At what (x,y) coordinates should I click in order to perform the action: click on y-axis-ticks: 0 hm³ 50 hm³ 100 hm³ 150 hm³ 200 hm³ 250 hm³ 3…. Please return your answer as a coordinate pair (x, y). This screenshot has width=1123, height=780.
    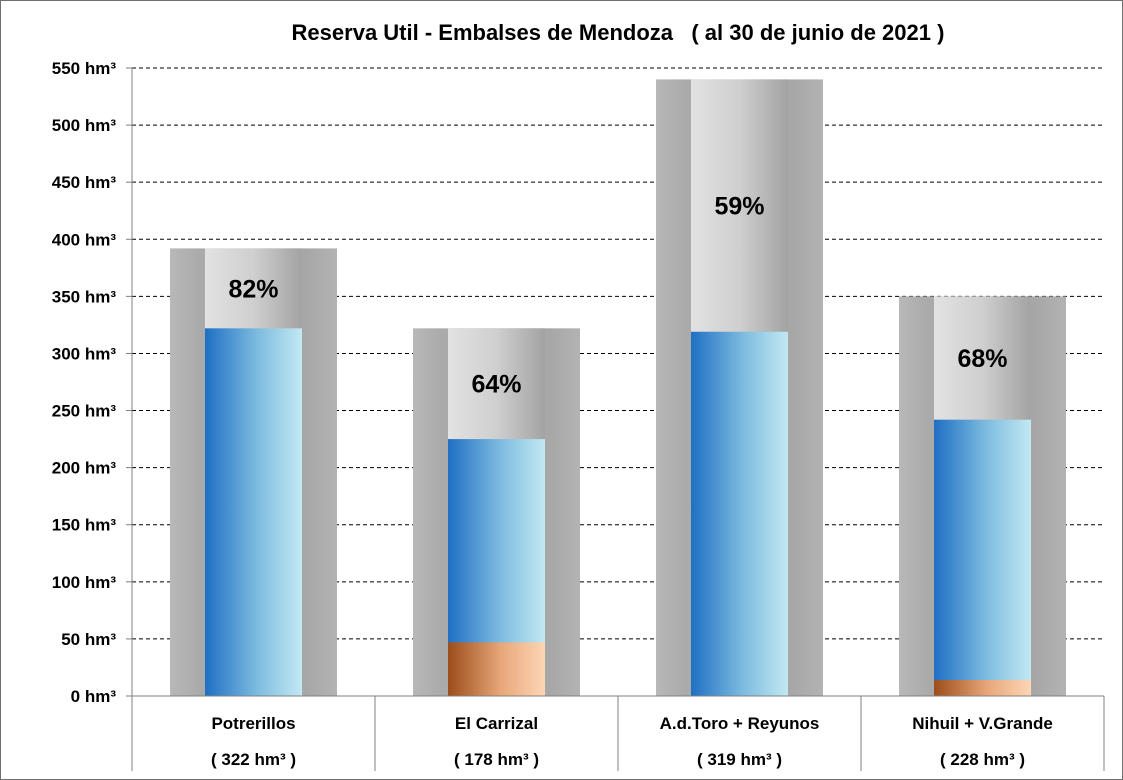
    Looking at the image, I should click on (92, 382).